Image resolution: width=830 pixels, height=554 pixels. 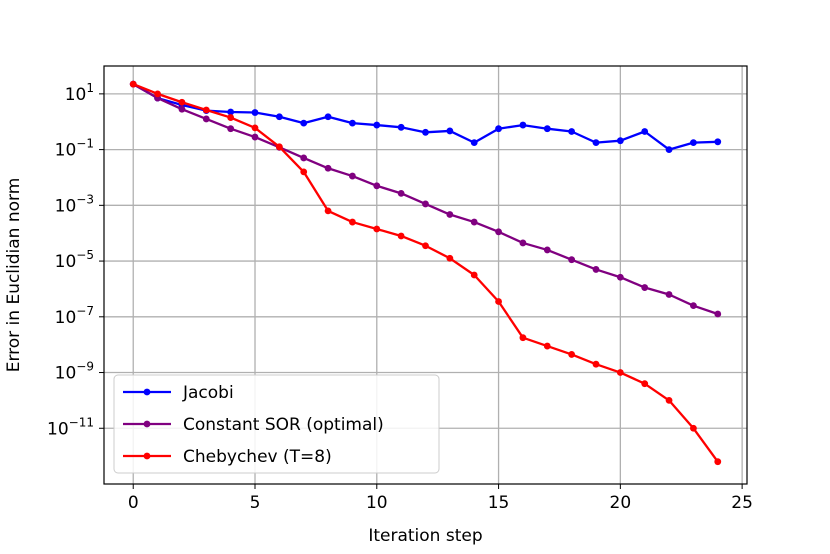 I want to click on x-tick-label: 25, so click(x=742, y=503).